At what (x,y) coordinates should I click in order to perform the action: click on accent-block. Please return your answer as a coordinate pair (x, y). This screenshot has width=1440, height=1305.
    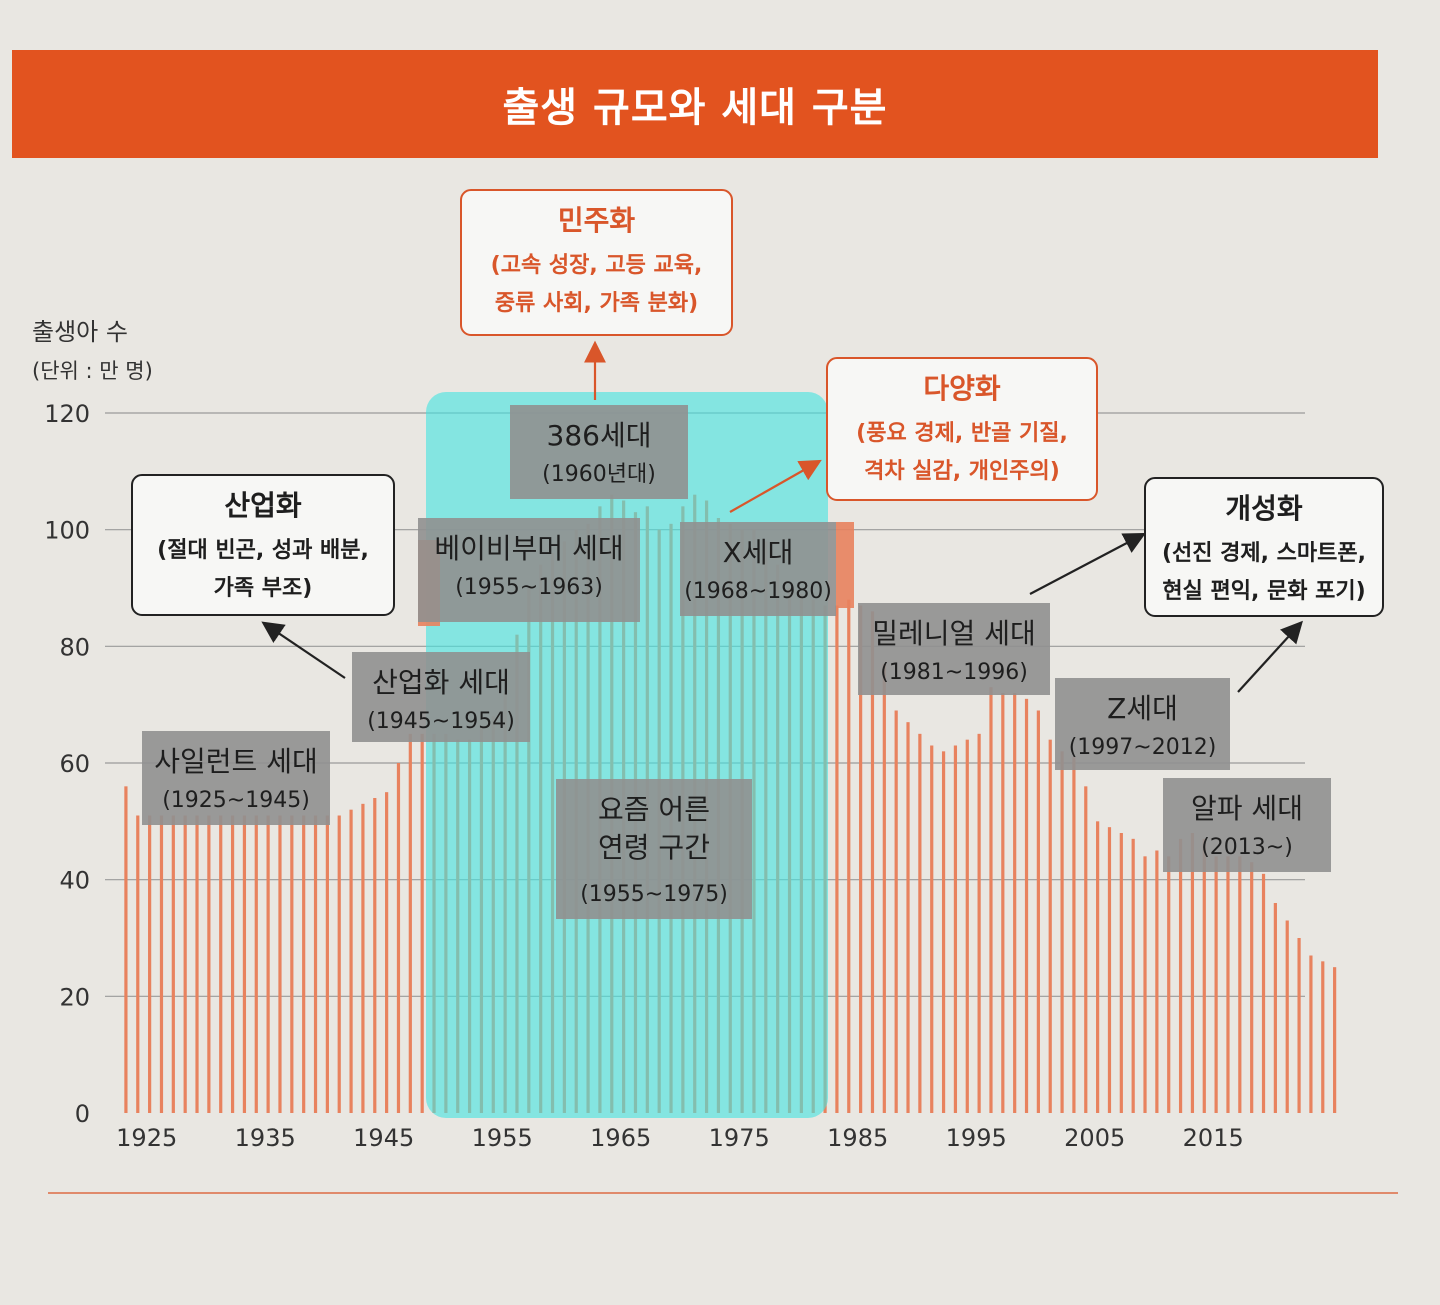
    Looking at the image, I should click on (845, 565).